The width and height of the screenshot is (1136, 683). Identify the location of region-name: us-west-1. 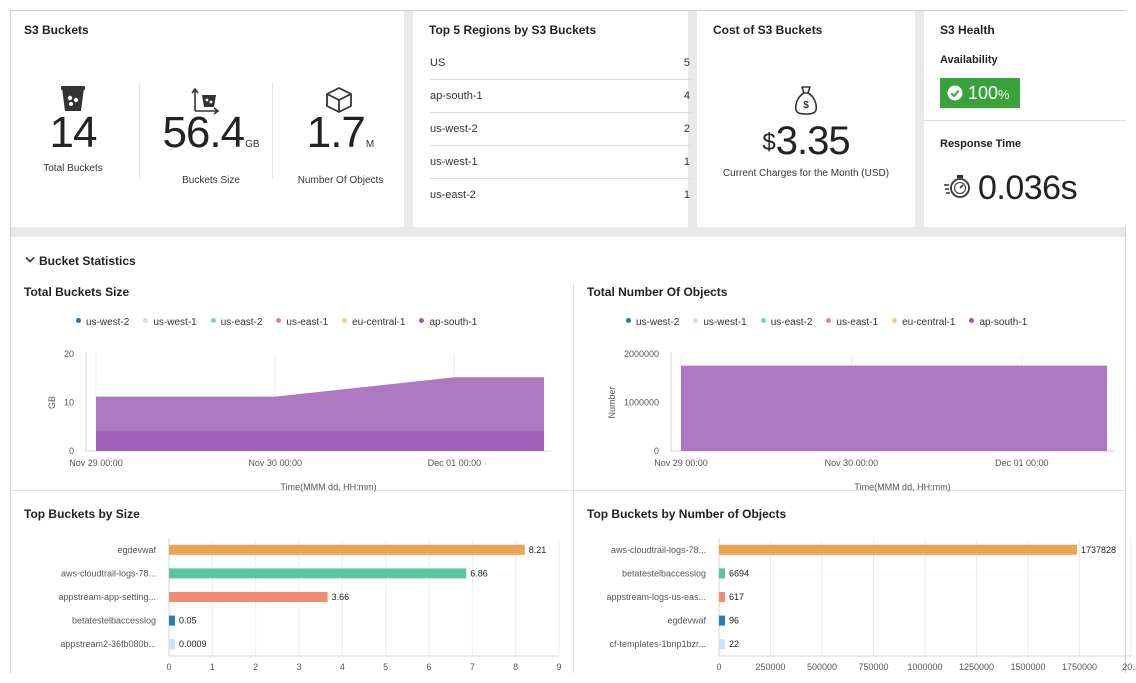
(454, 162).